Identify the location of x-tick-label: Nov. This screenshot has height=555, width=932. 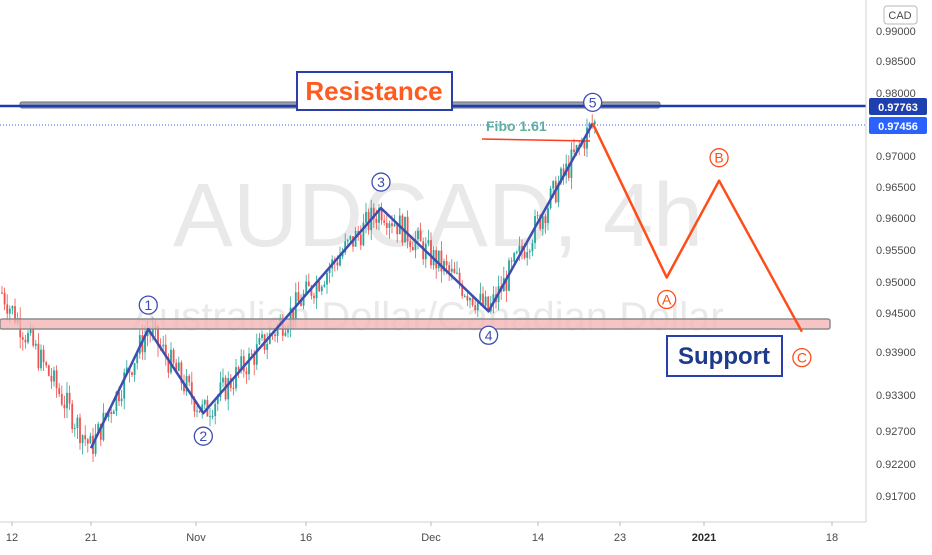
(196, 538).